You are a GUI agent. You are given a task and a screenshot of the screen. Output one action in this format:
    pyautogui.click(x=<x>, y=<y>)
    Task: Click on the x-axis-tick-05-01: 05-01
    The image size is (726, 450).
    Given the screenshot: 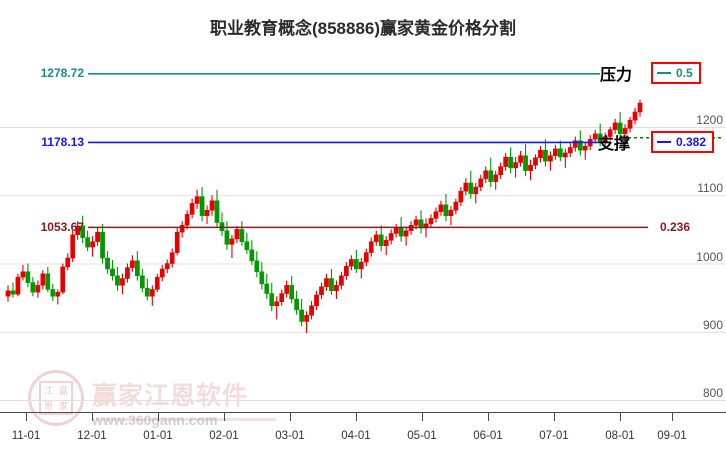 What is the action you would take?
    pyautogui.click(x=422, y=436)
    